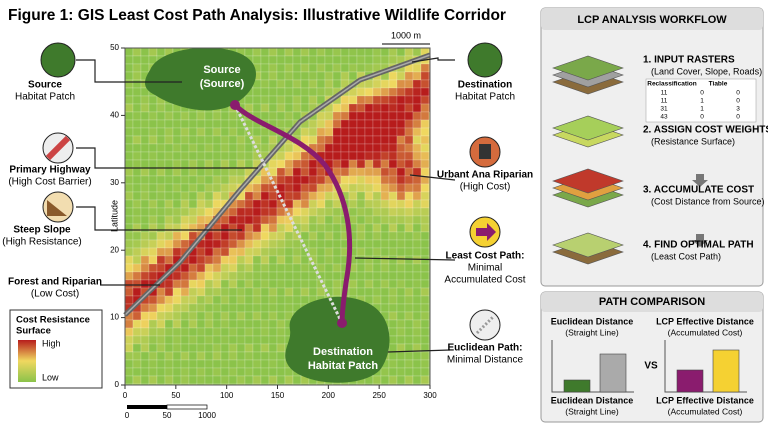 This screenshot has width=768, height=433. I want to click on callout: Accumulated Cost, so click(484, 280).